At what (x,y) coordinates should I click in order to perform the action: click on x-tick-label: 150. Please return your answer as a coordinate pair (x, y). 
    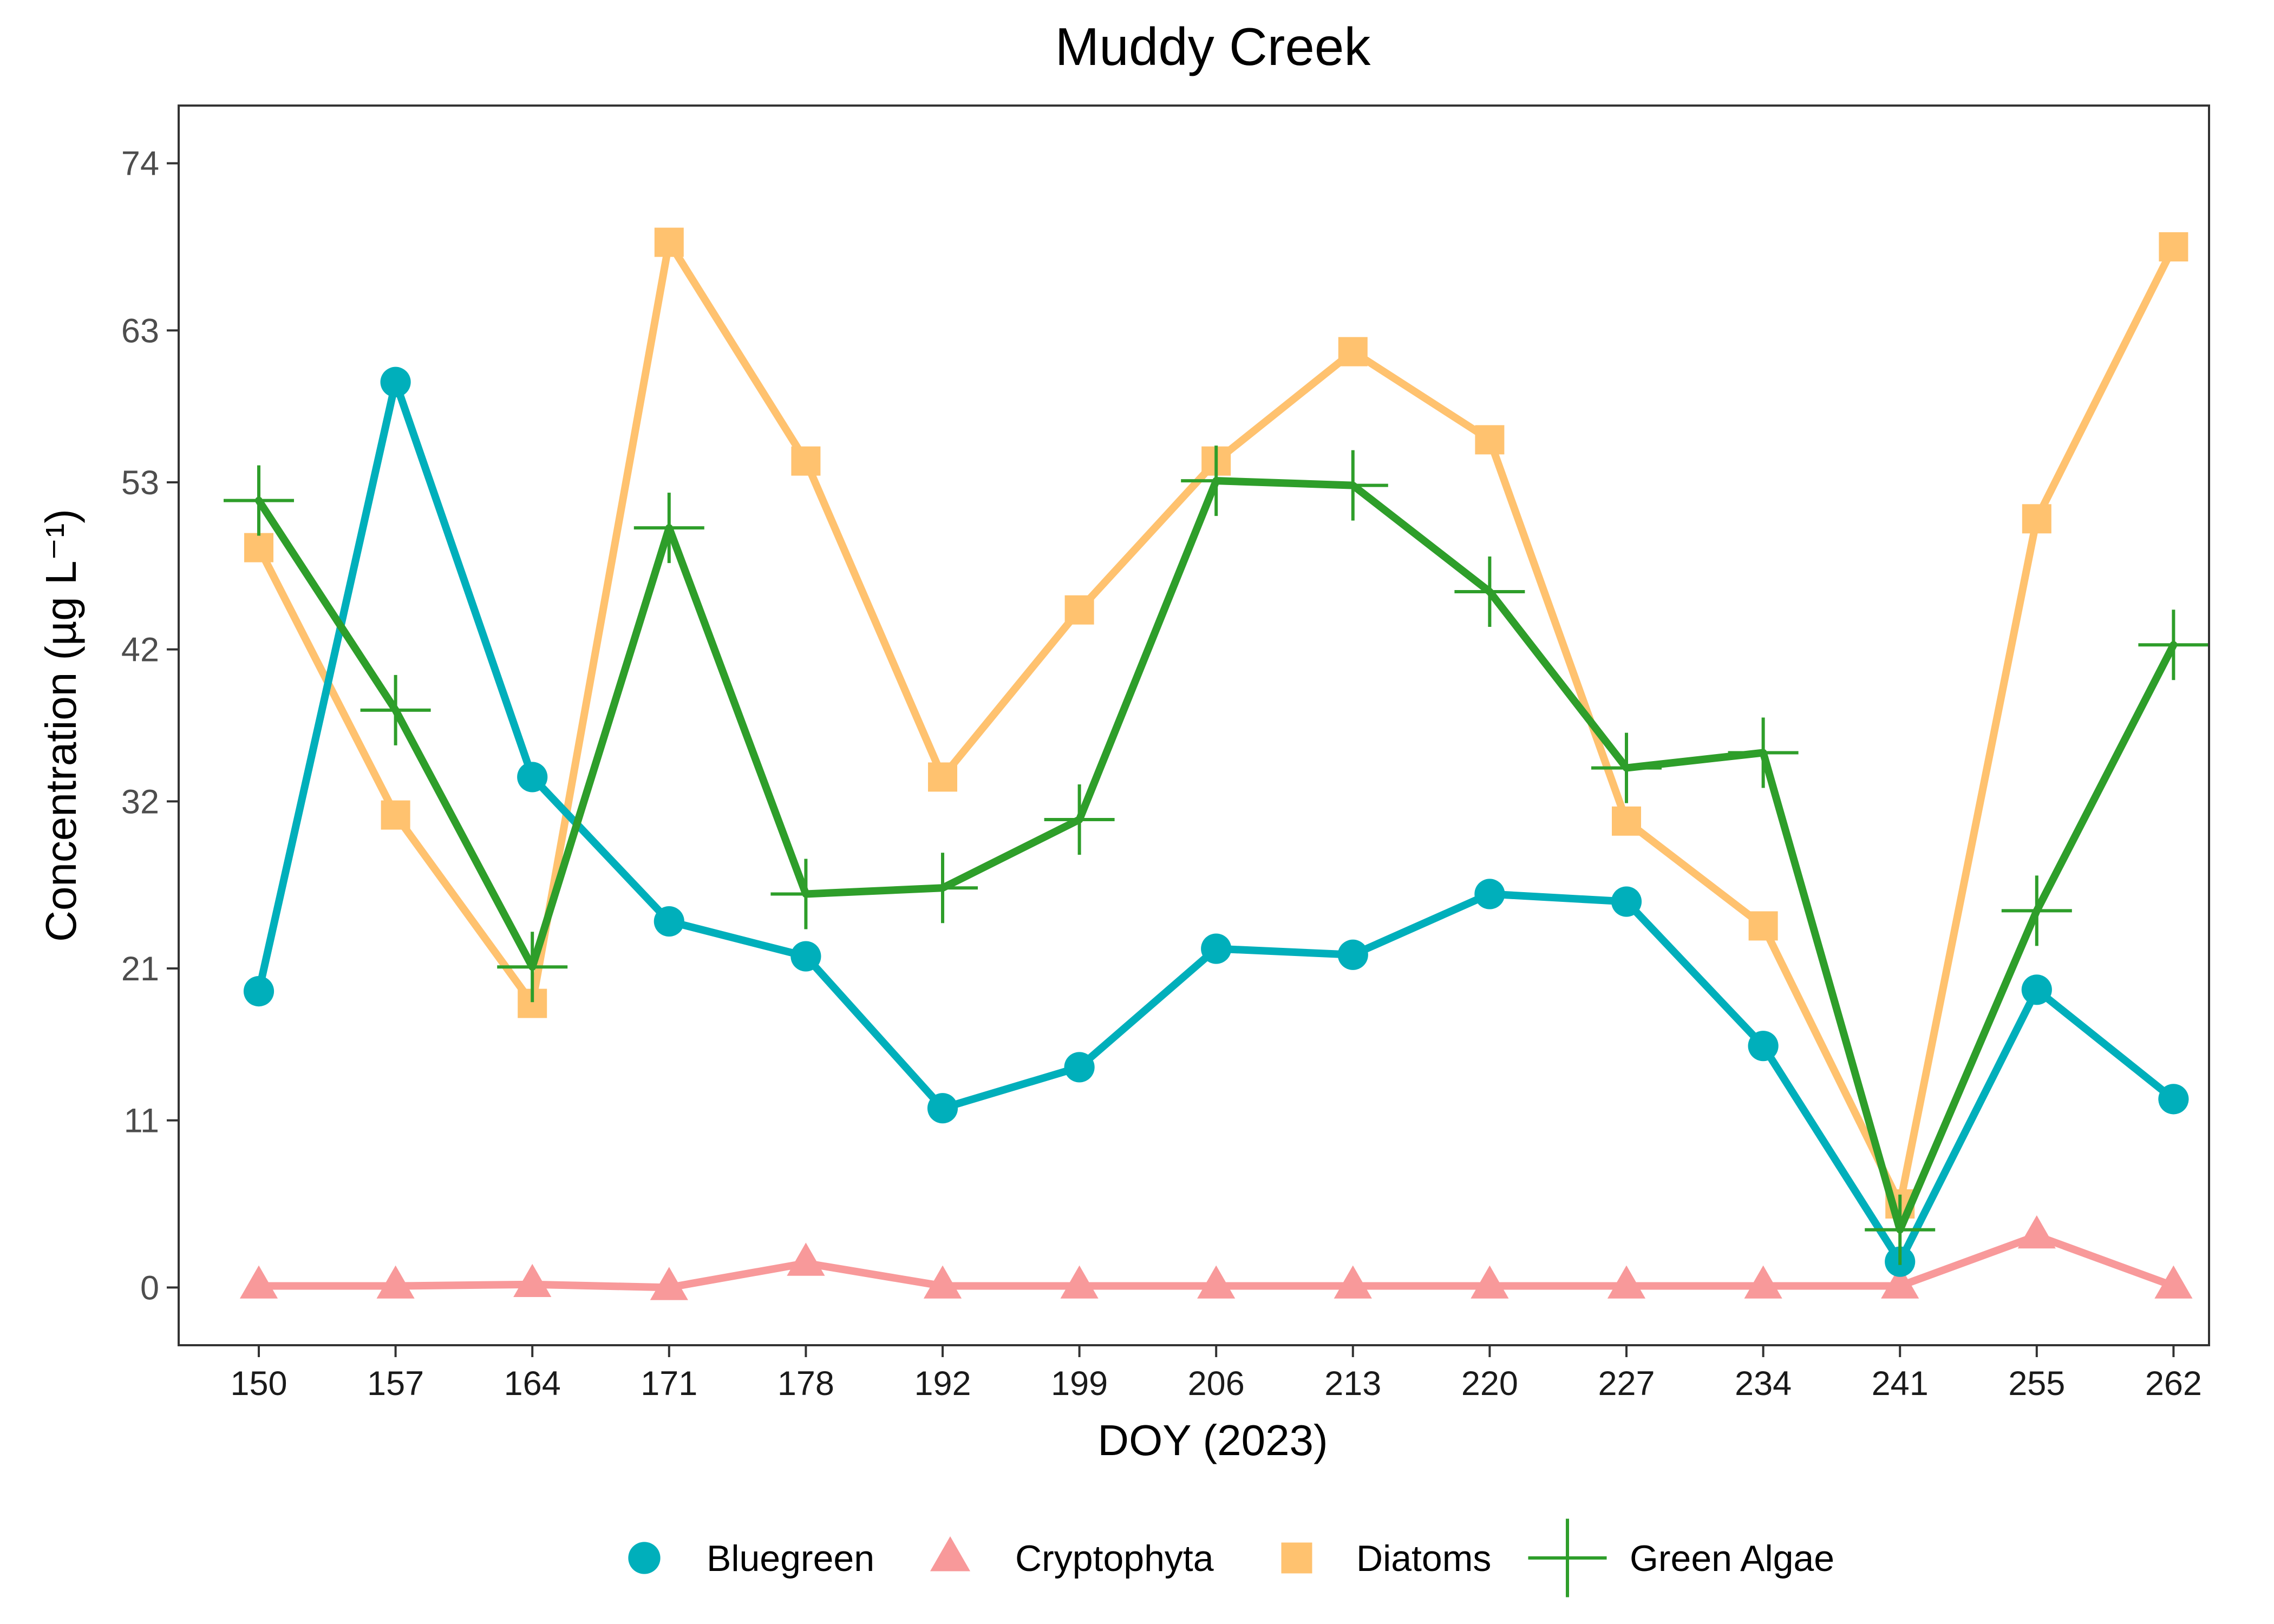
    Looking at the image, I should click on (259, 1384).